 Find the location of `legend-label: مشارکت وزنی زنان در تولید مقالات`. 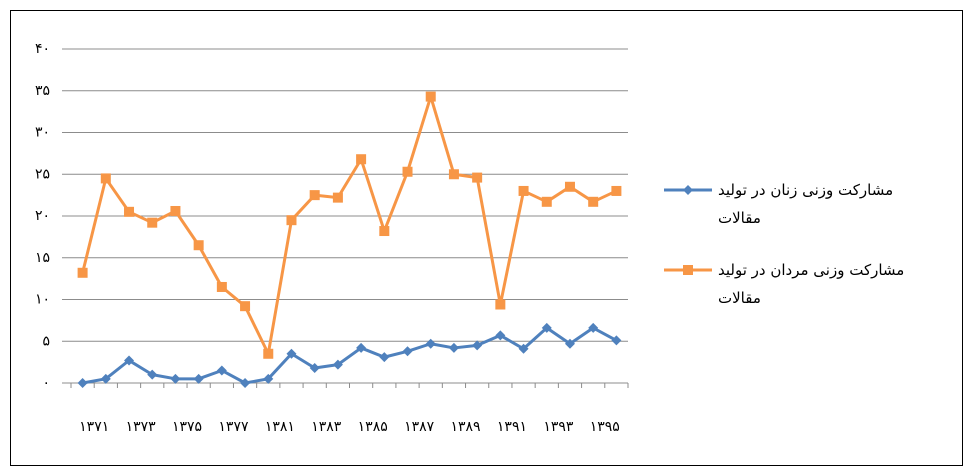

legend-label: مشارکت وزنی زنان در تولید مقالات is located at coordinates (806, 204).